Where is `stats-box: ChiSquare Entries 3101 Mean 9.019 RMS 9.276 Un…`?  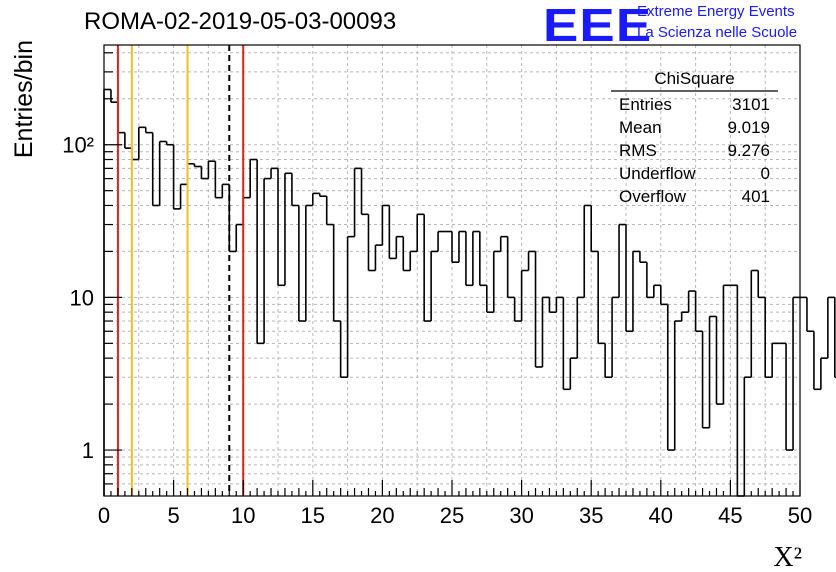 stats-box: ChiSquare Entries 3101 Mean 9.019 RMS 9.276 Un… is located at coordinates (694, 137).